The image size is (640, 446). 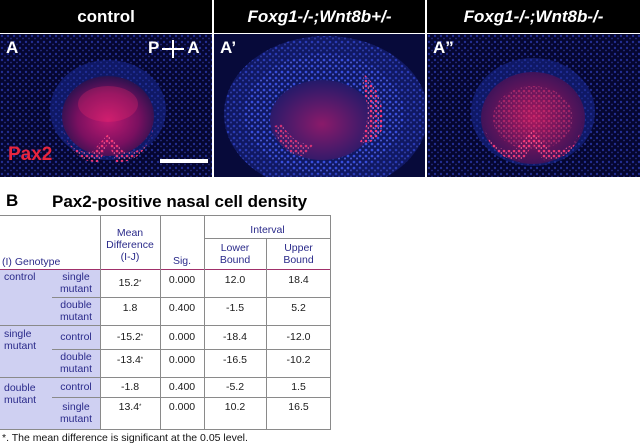 I want to click on panel-a-prime-header: Foxg1-/-;Wnt8b+/-, so click(x=319, y=16).